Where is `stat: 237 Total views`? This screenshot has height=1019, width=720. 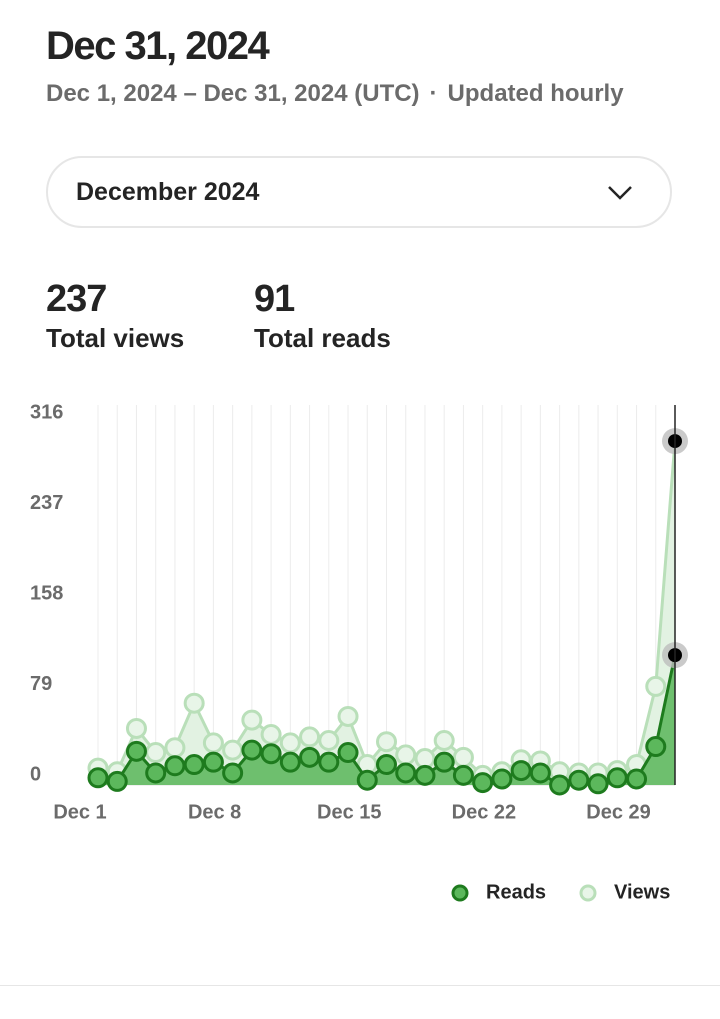 stat: 237 Total views is located at coordinates (115, 316).